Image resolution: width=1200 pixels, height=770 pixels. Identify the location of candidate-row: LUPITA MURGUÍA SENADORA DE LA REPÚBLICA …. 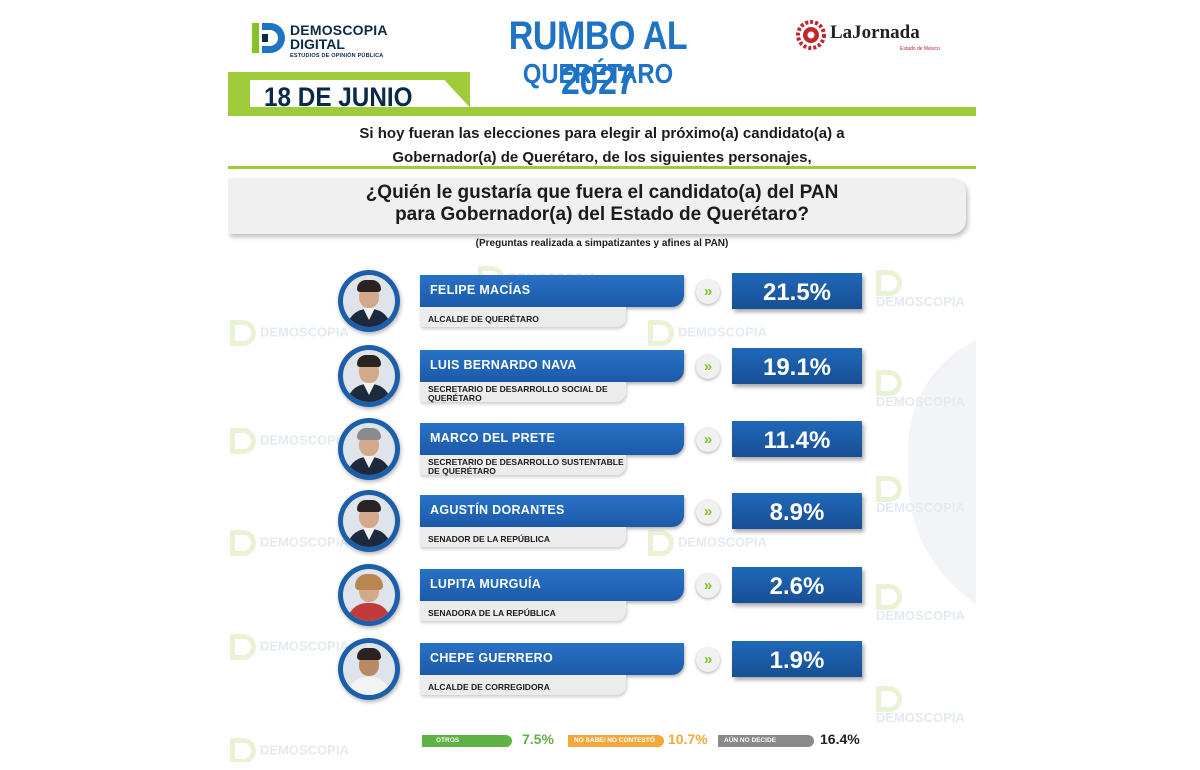
(657, 596).